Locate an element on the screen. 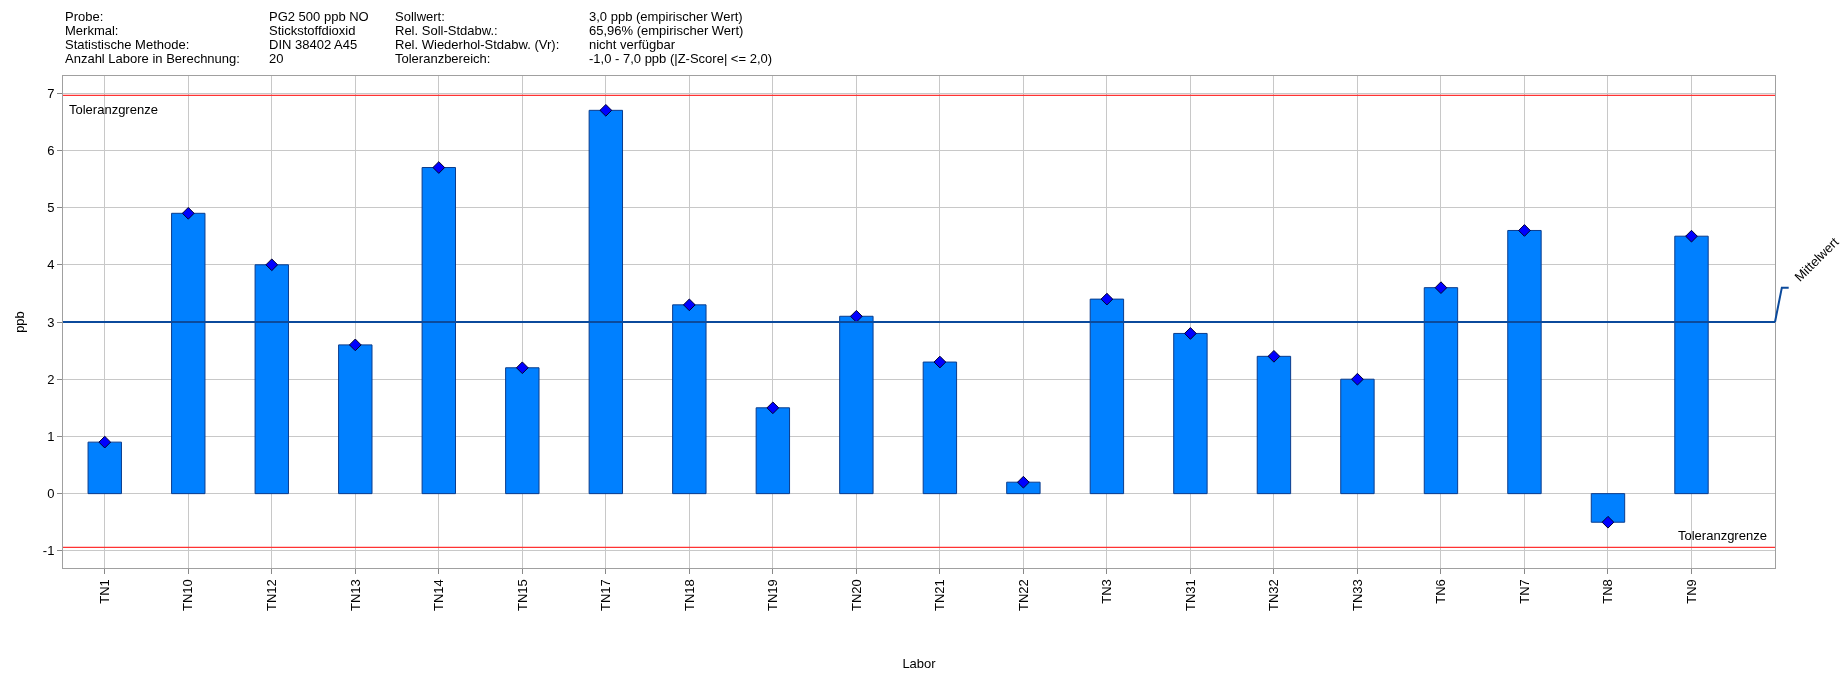  x-tick-label: TN7 is located at coordinates (1524, 591).